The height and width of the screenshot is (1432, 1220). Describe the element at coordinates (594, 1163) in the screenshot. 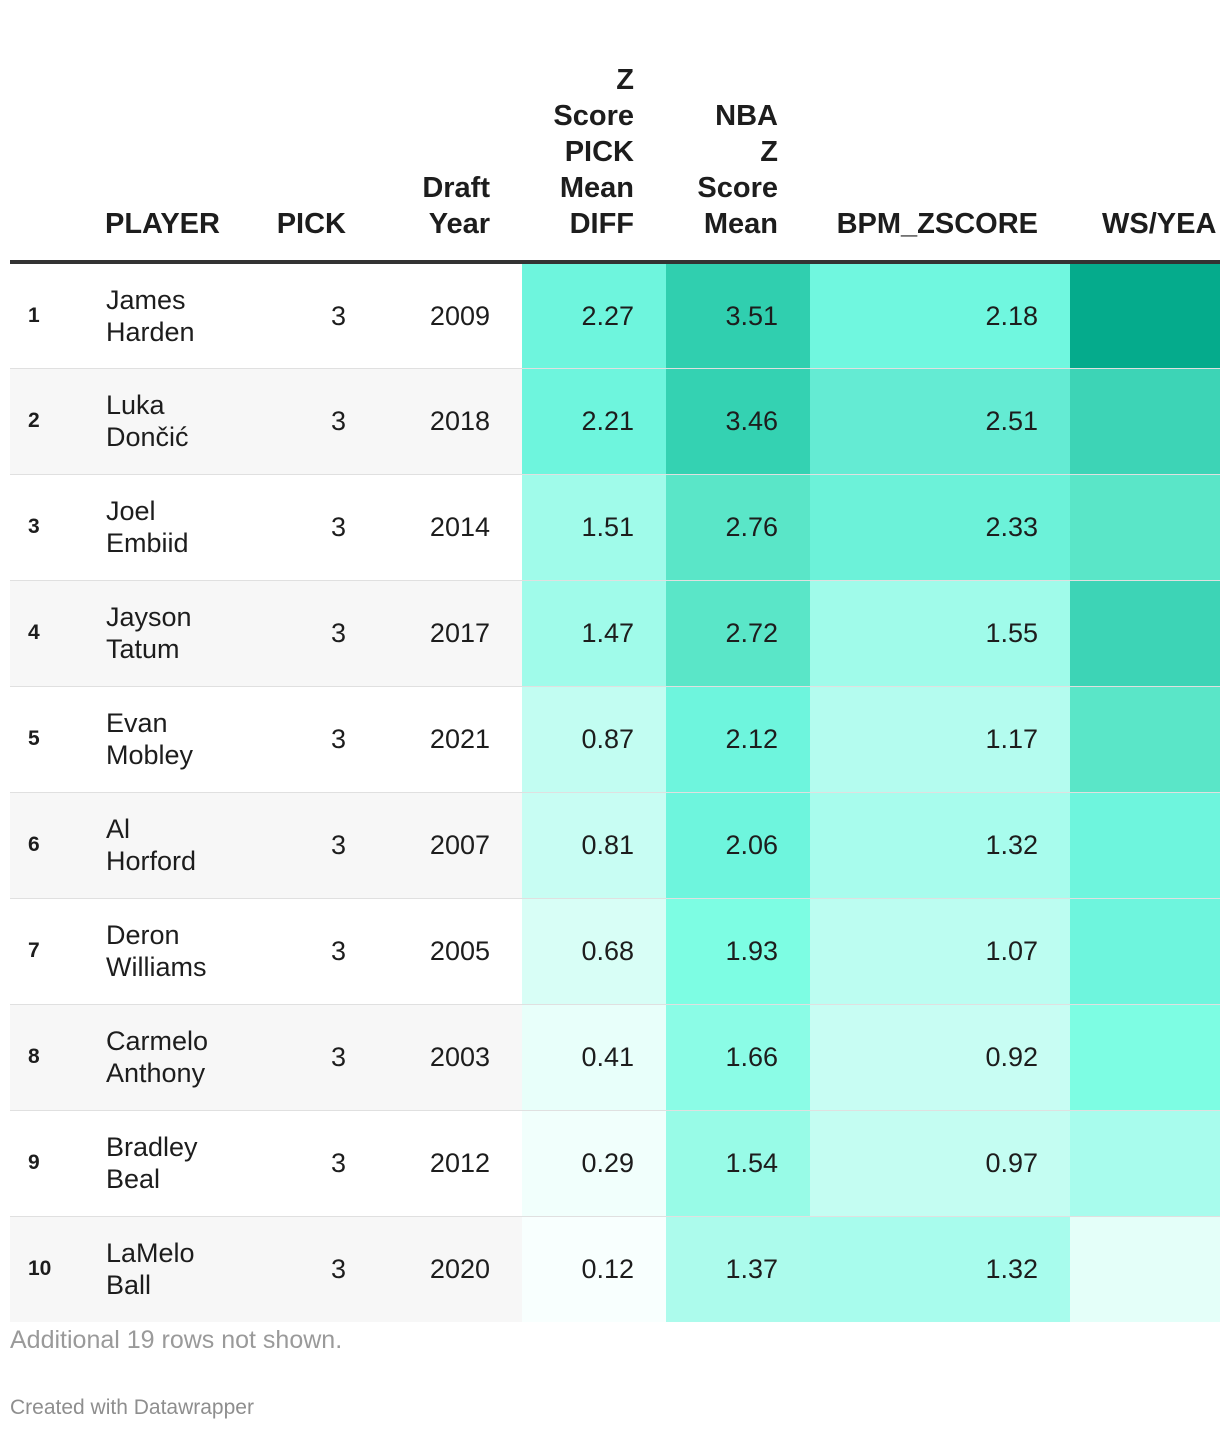

I see `zscore-pick-diff-cell: 0.29` at that location.